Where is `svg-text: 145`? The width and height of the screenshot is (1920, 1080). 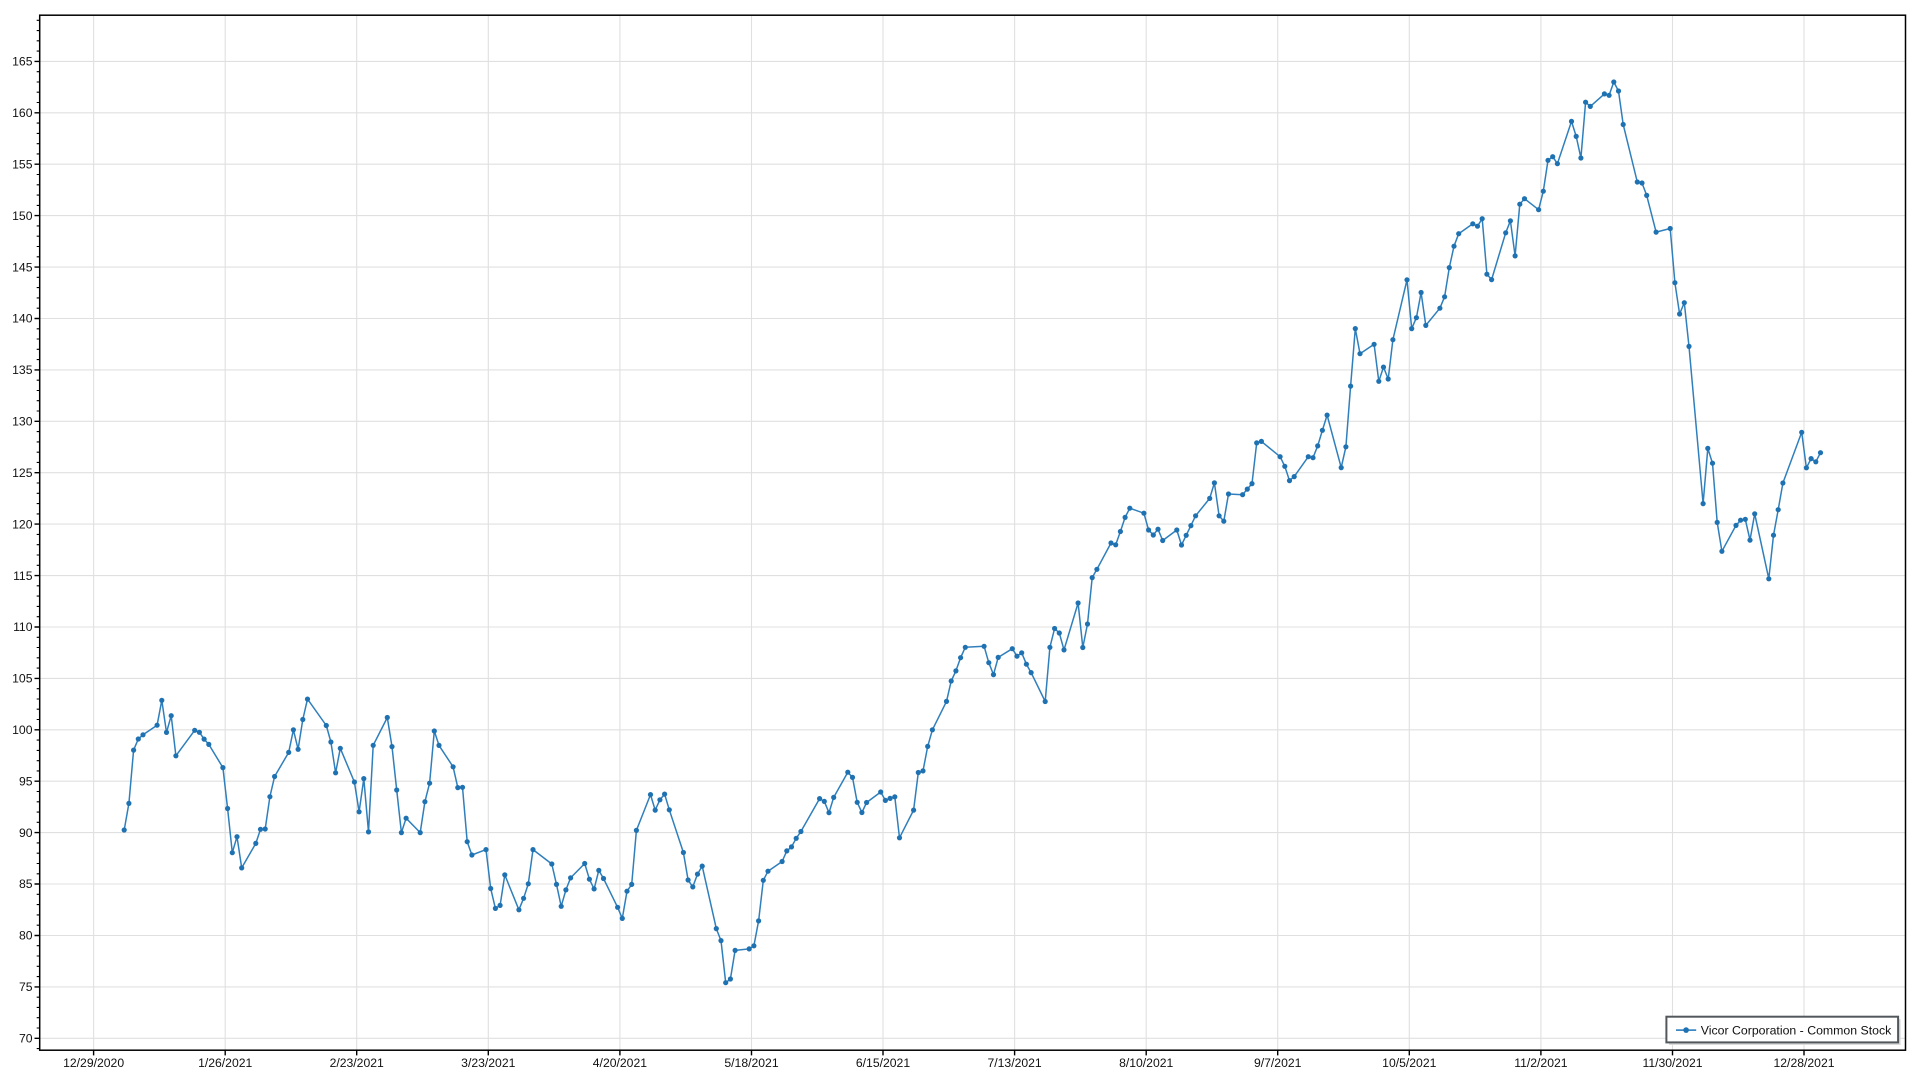 svg-text: 145 is located at coordinates (22, 267).